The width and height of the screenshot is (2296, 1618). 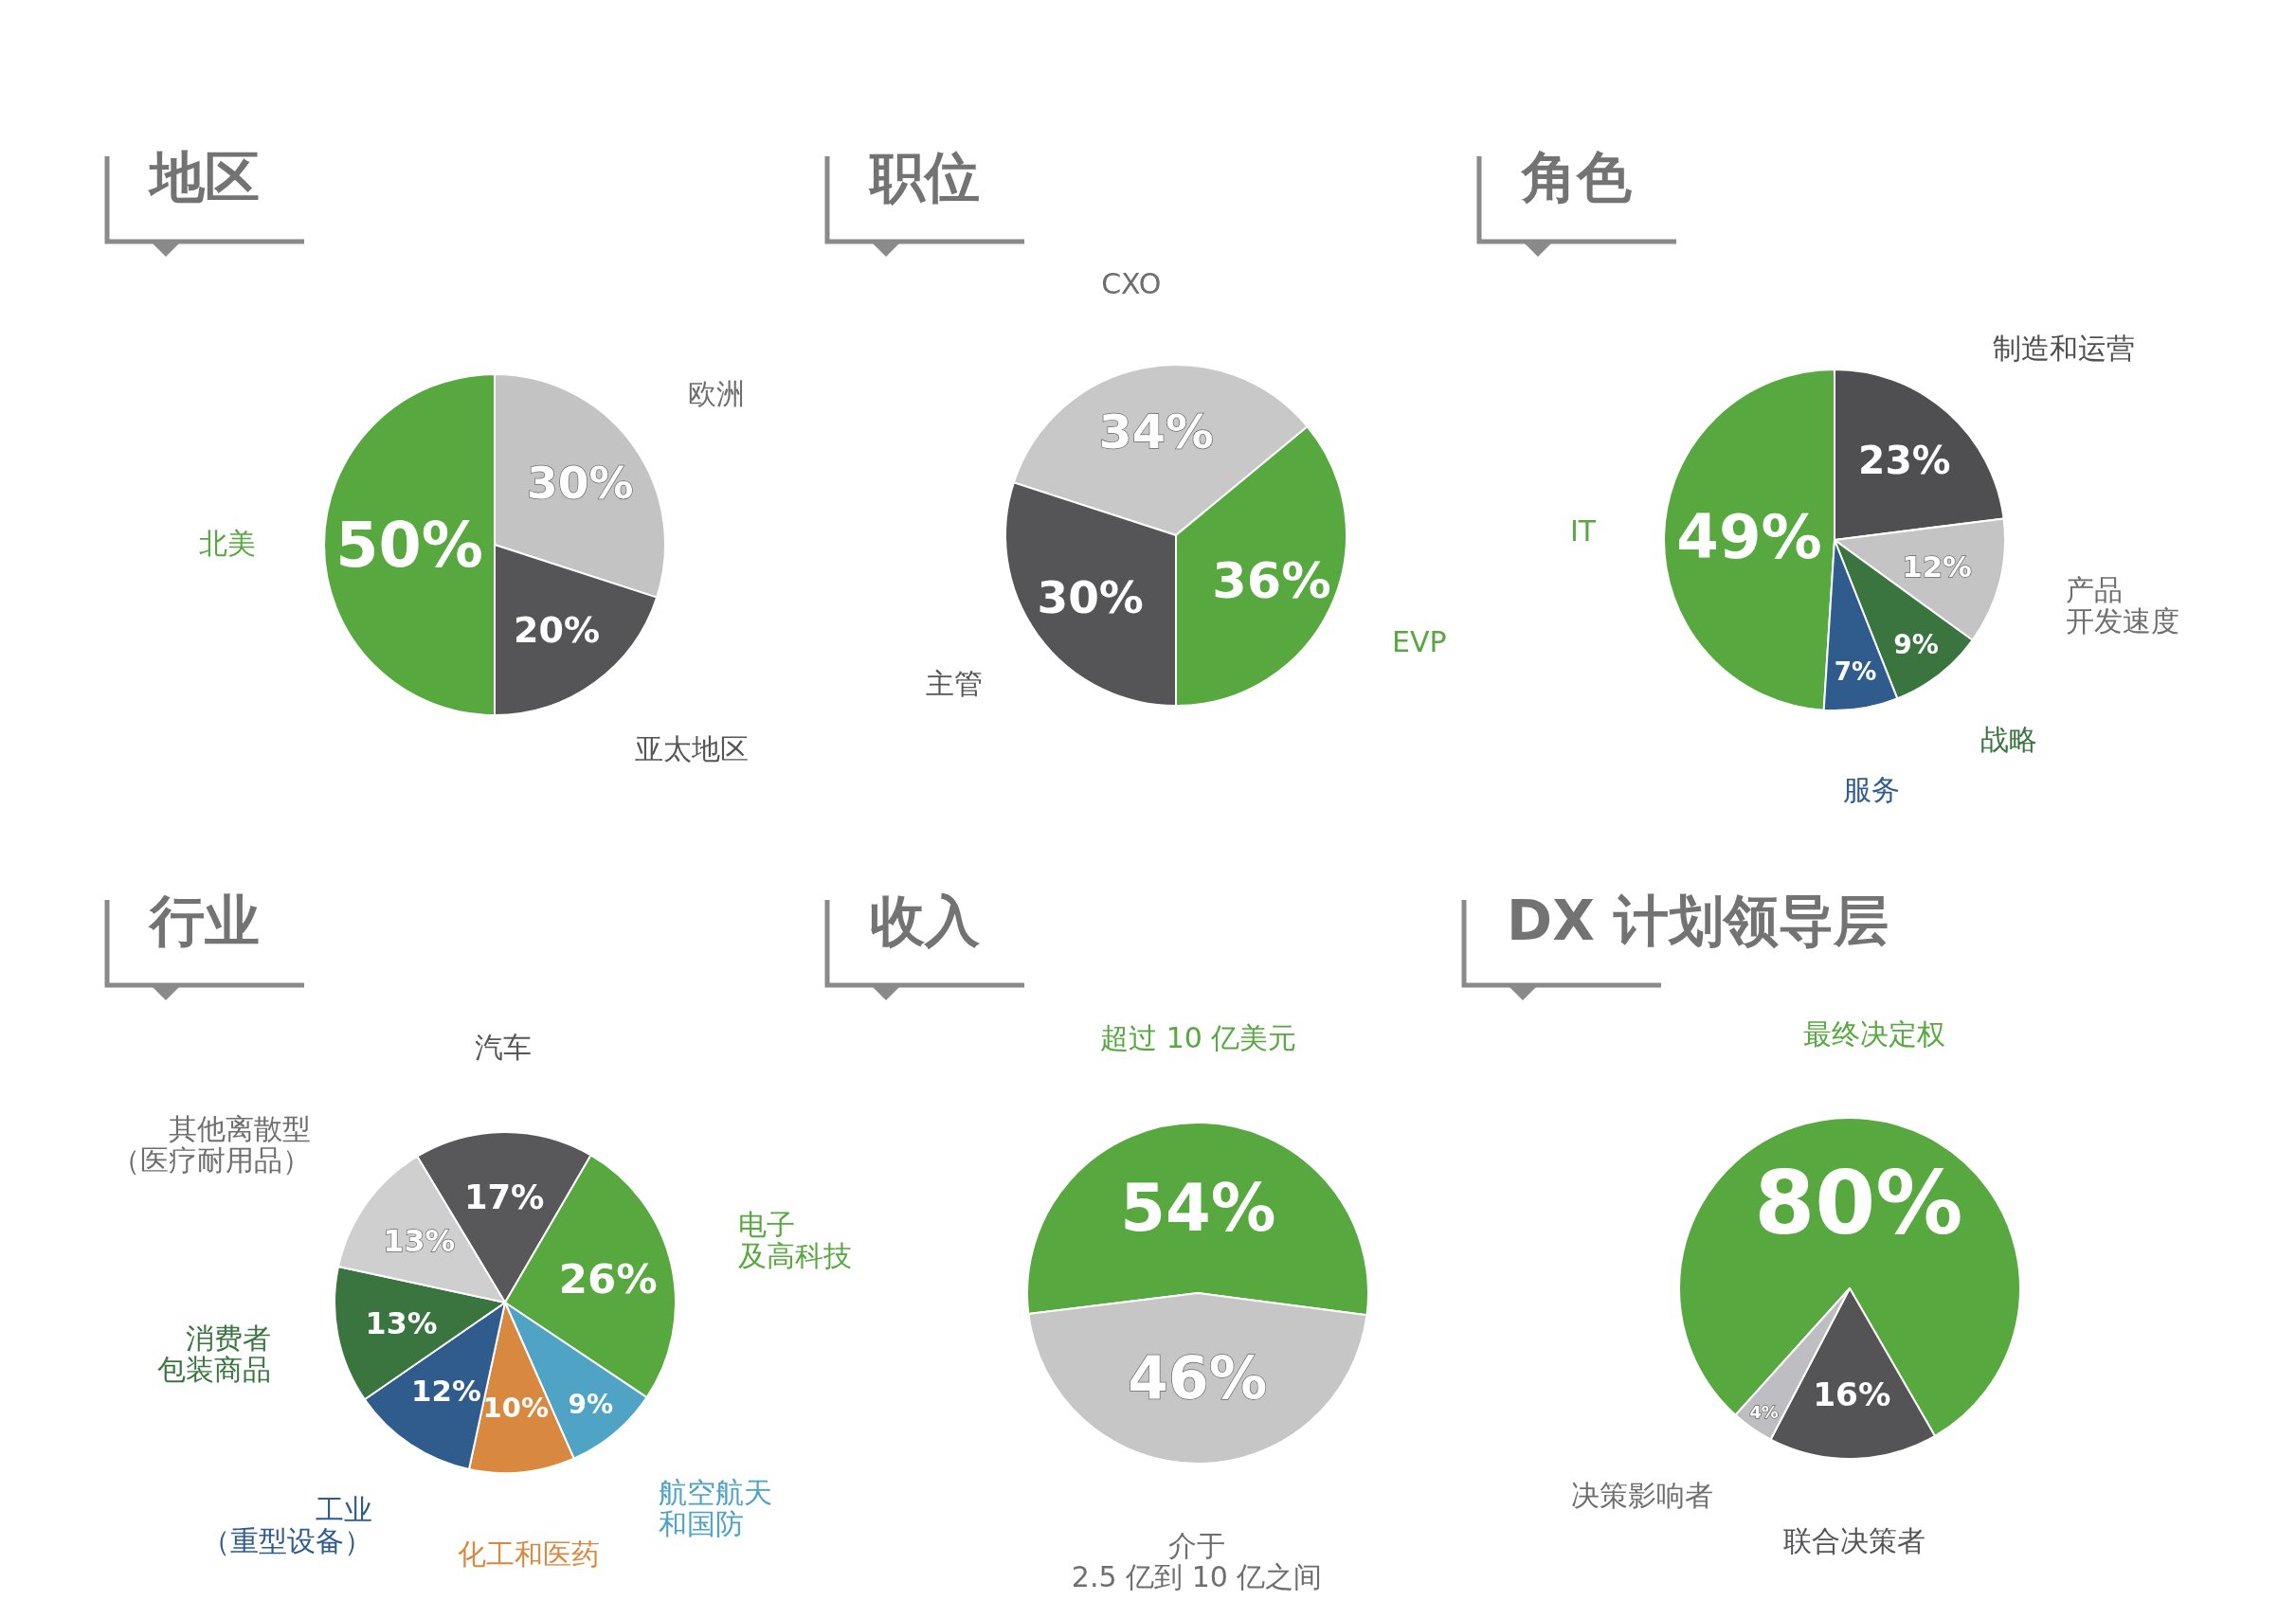 What do you see at coordinates (1131, 284) in the screenshot?
I see `slice-label: CXO` at bounding box center [1131, 284].